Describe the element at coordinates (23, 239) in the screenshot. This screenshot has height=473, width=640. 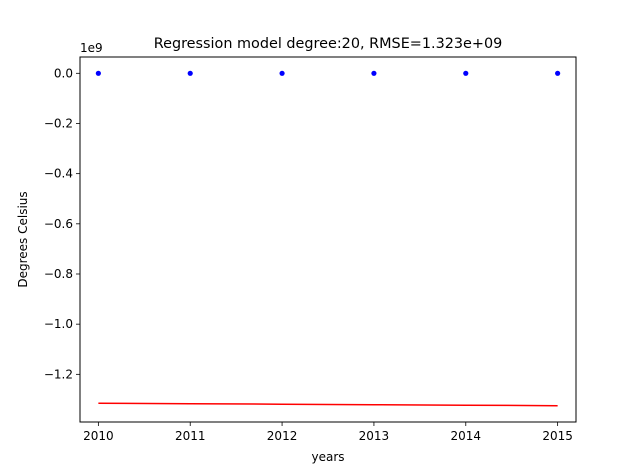
I see `y-axis-label: Degrees Celsius` at that location.